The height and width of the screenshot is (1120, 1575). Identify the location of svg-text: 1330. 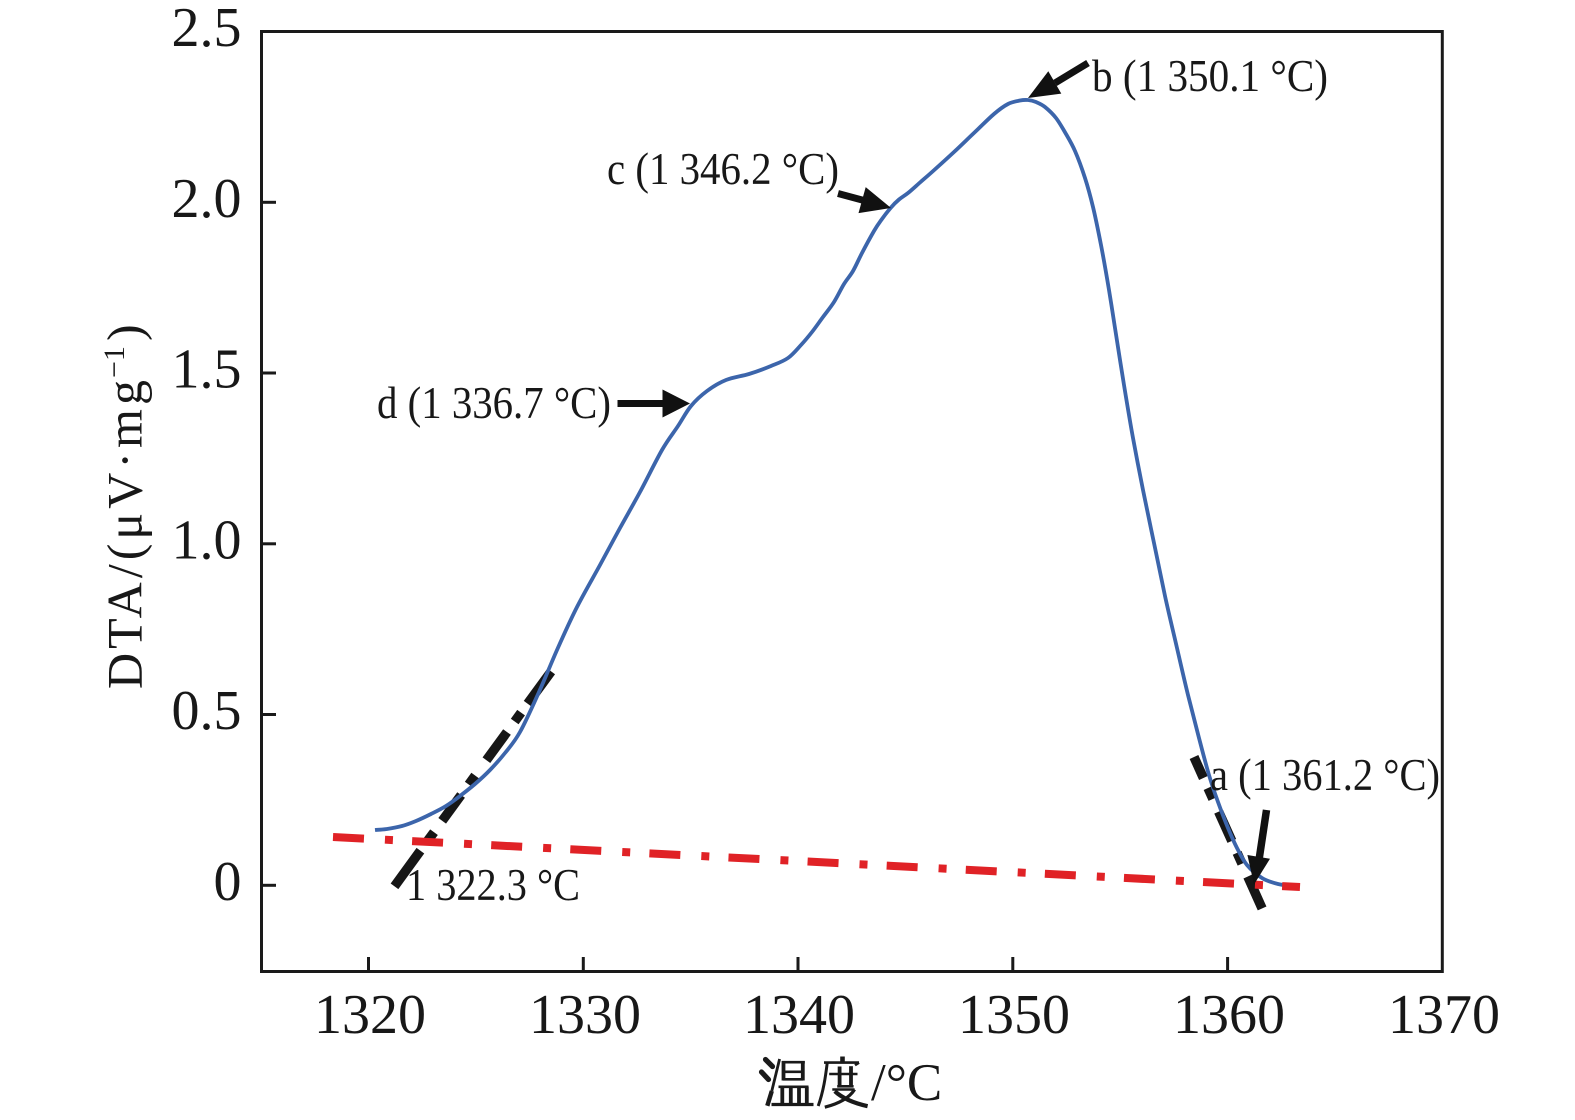
(585, 1015).